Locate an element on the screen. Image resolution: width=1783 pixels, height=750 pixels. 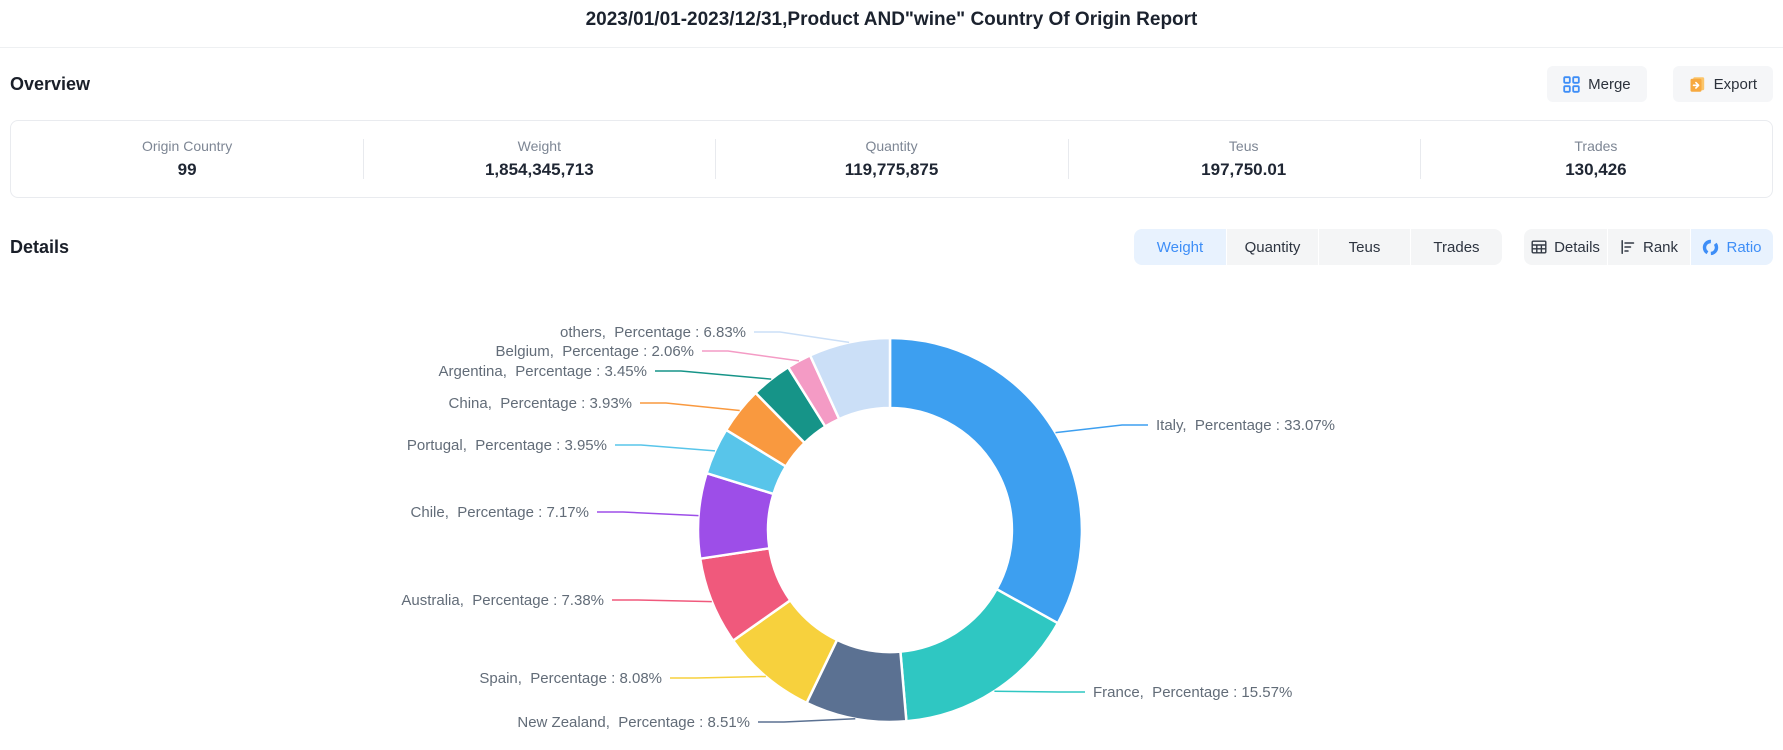
table-icon is located at coordinates (1539, 247).